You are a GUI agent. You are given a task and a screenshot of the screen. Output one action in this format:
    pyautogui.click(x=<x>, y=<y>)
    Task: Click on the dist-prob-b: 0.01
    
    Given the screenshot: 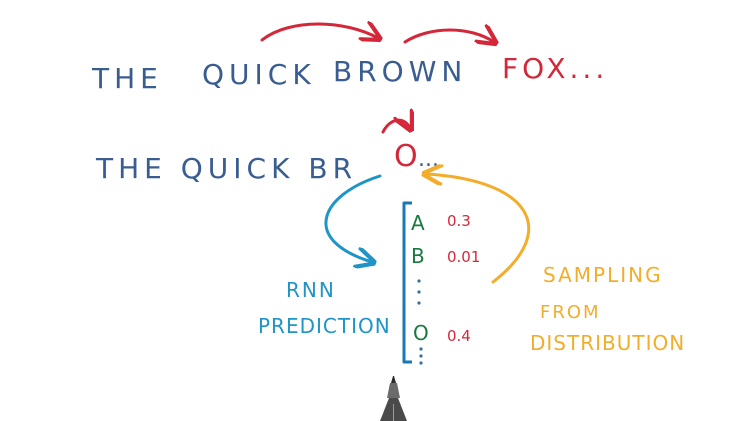 What is the action you would take?
    pyautogui.click(x=463, y=257)
    